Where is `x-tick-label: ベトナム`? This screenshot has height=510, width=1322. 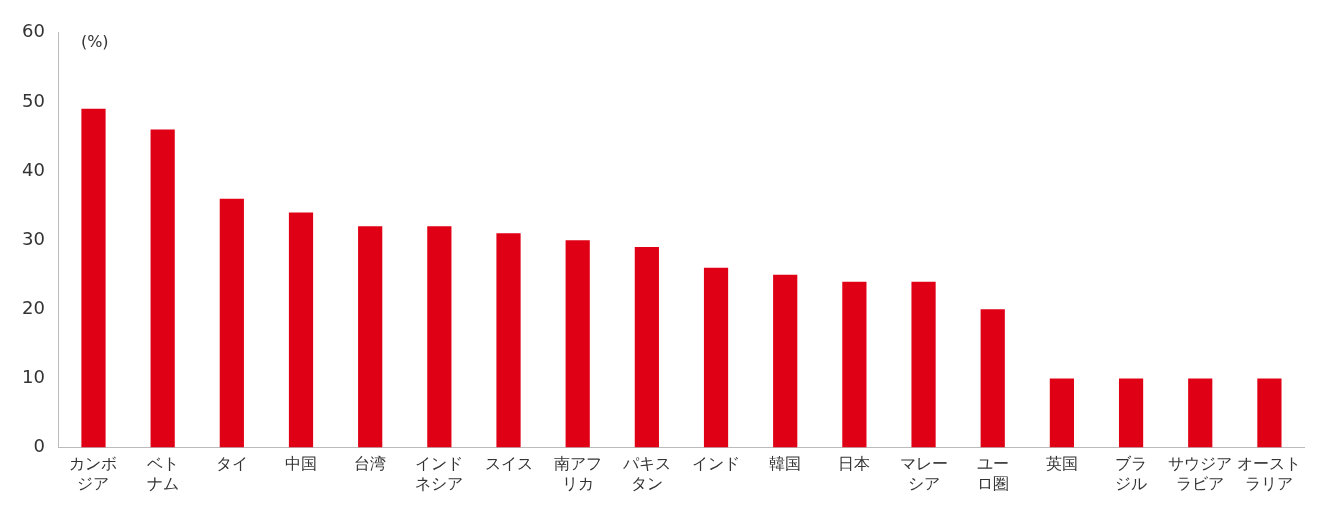
x-tick-label: ベトナム is located at coordinates (162, 473).